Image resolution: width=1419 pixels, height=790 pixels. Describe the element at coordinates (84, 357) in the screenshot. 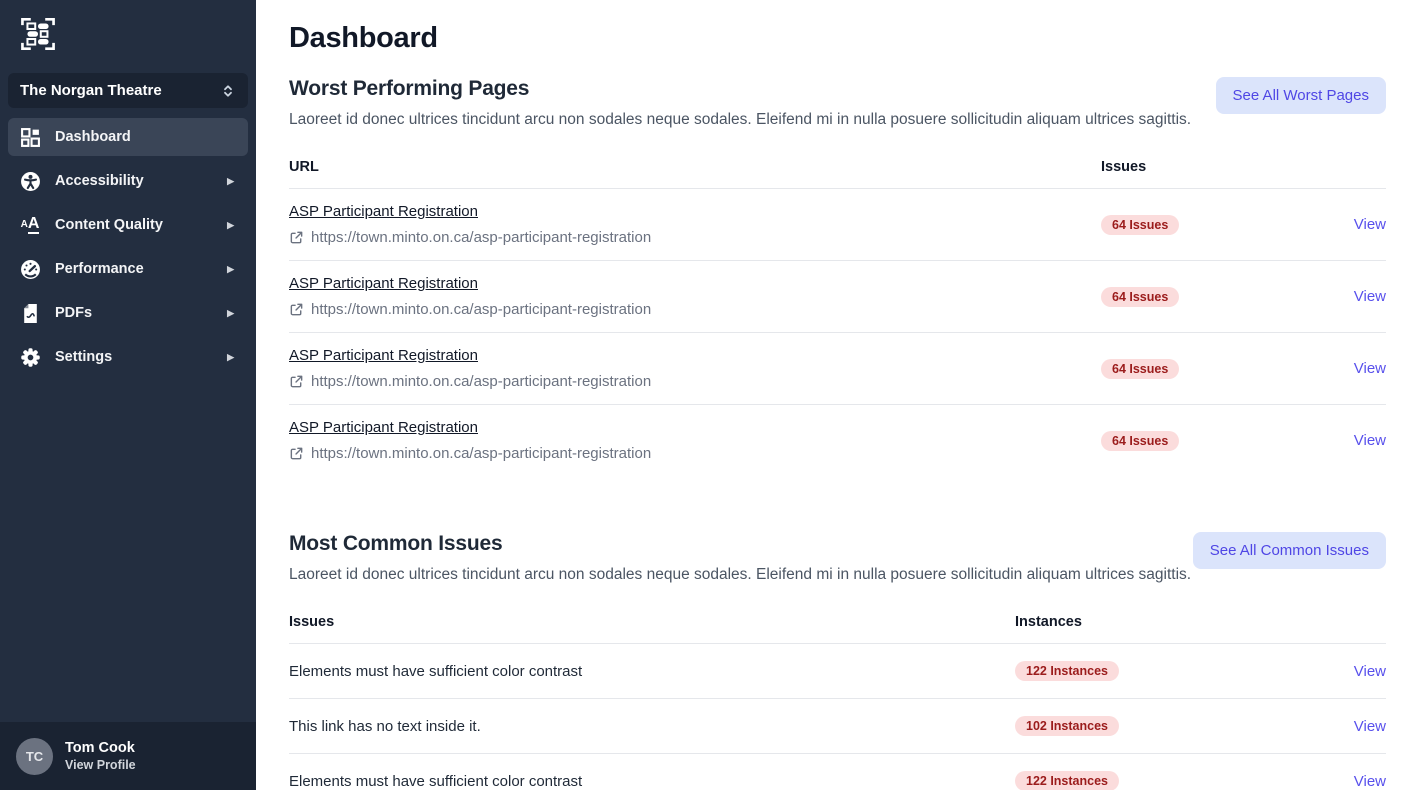

I see `sidebar-item-label: Settings` at that location.